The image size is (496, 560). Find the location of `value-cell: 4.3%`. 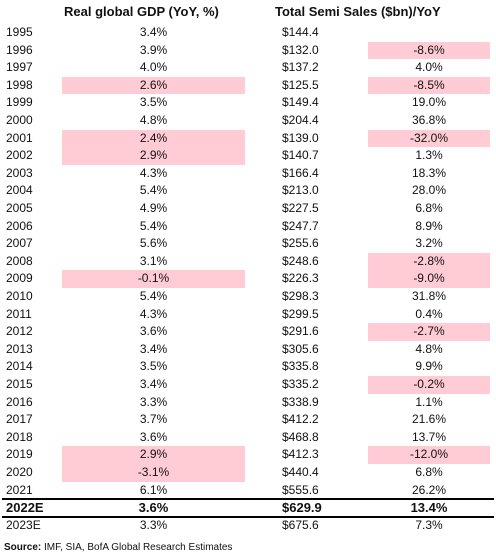

value-cell: 4.3% is located at coordinates (153, 172).